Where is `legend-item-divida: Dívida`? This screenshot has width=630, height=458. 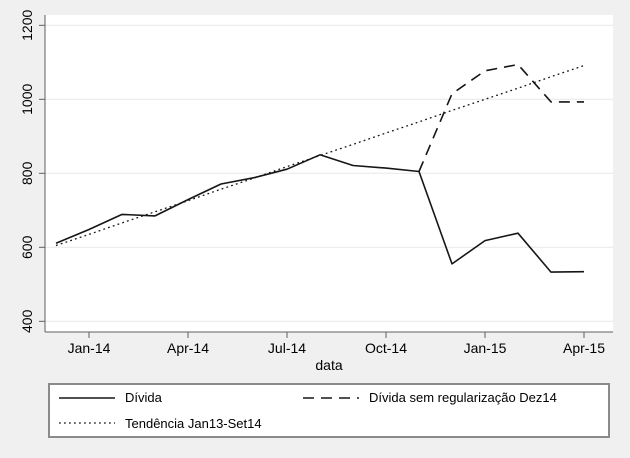 legend-item-divida: Dívida is located at coordinates (172, 397).